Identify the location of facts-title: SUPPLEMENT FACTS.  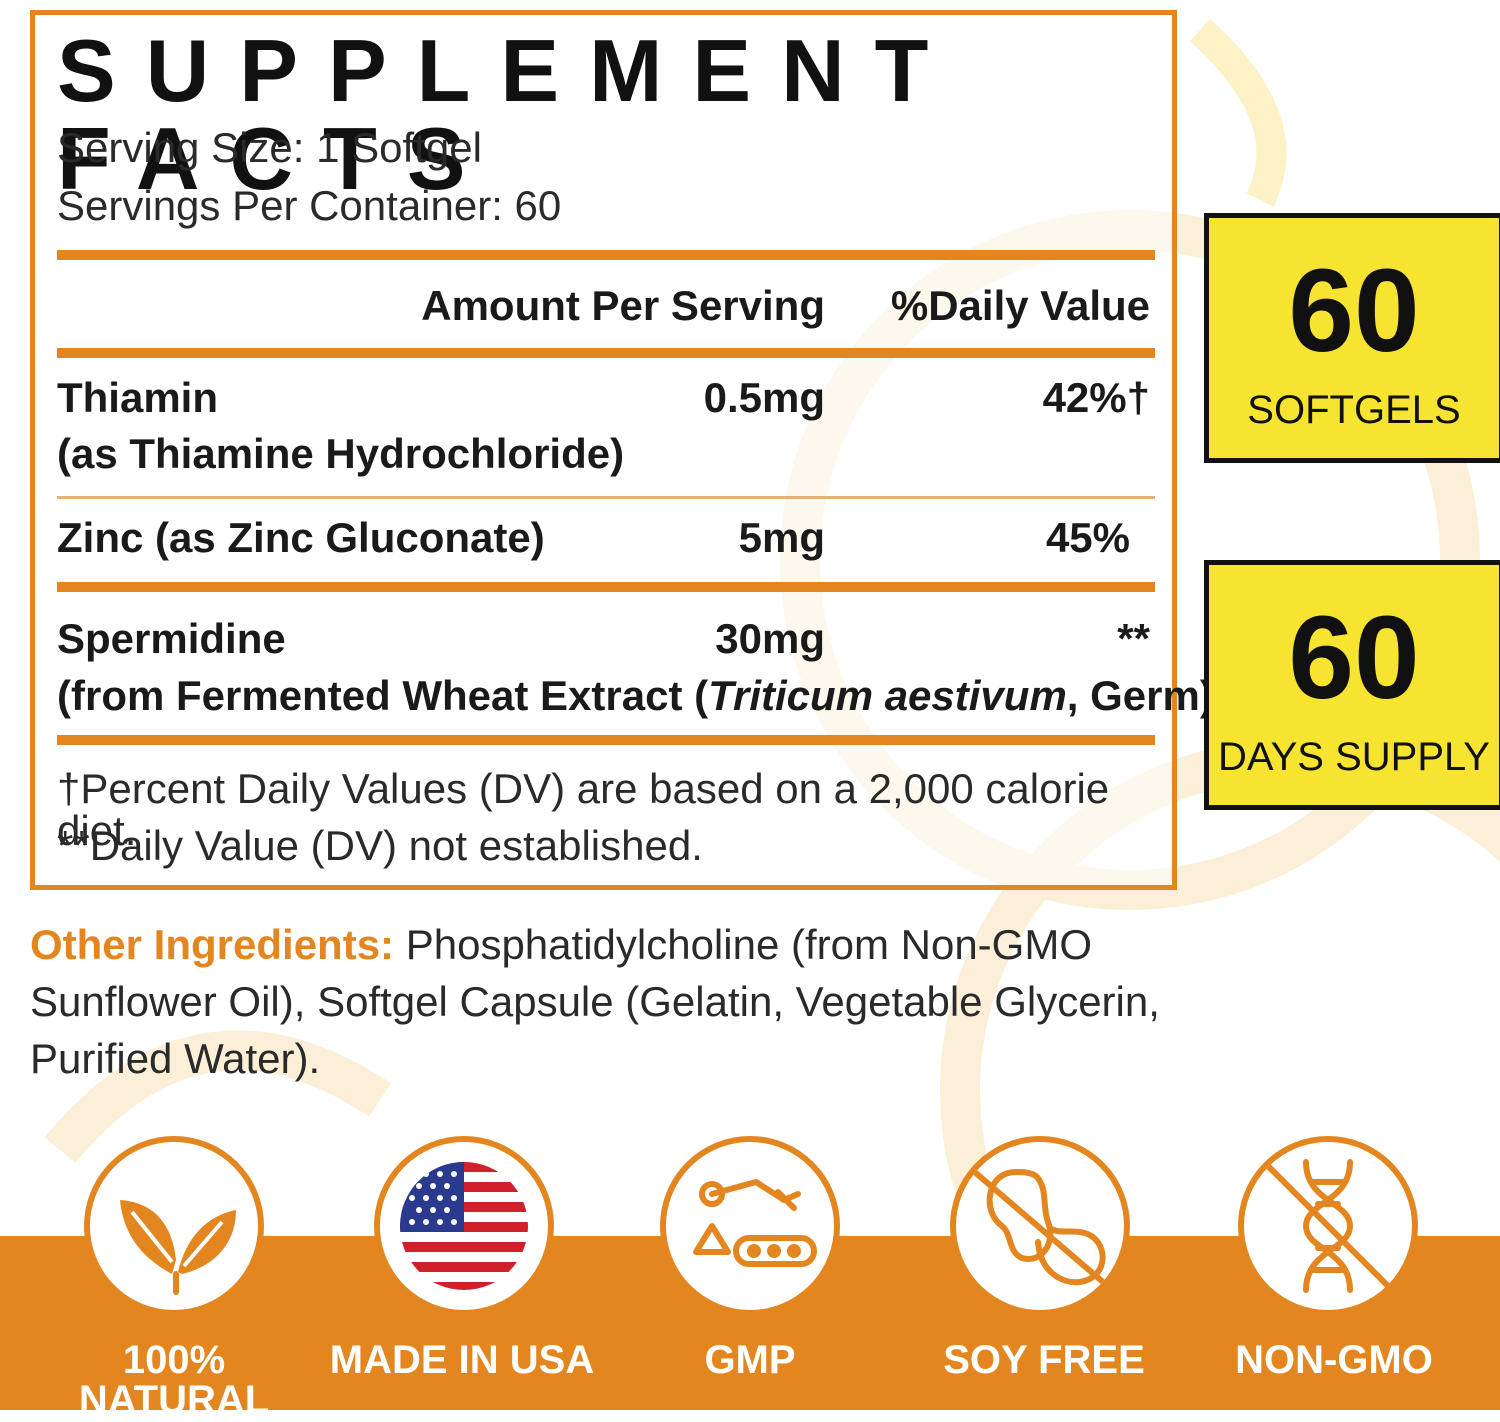
(508, 114).